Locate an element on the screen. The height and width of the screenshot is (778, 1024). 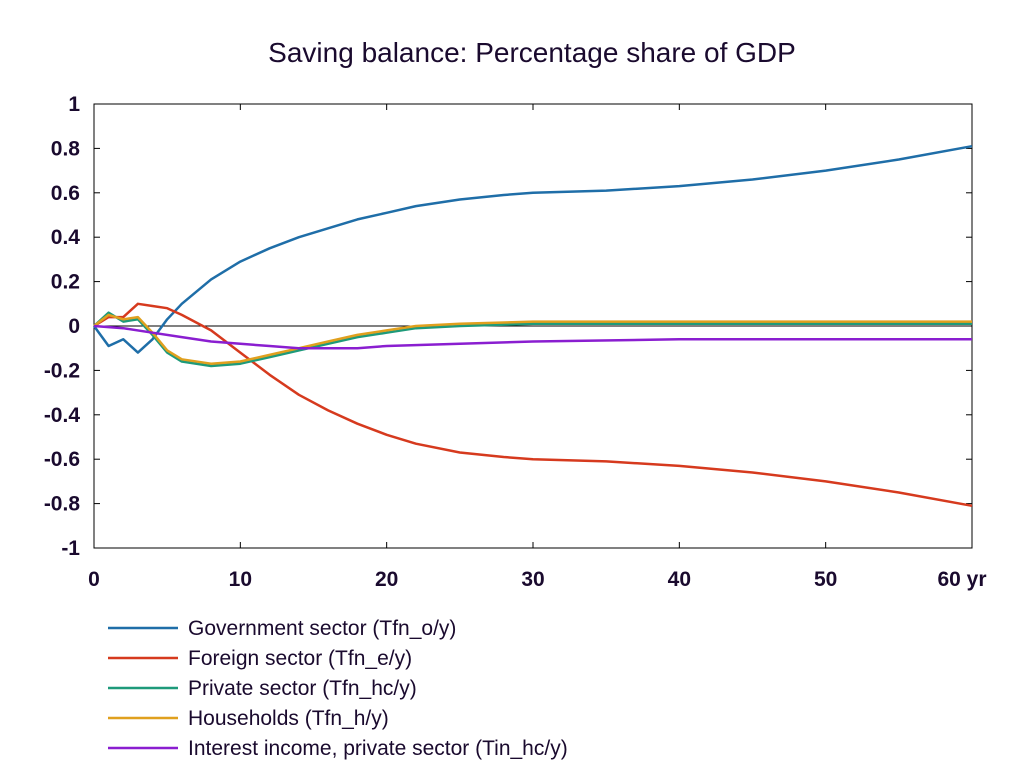
legend-entry: Government sector (Tfn_o/y) is located at coordinates (322, 628).